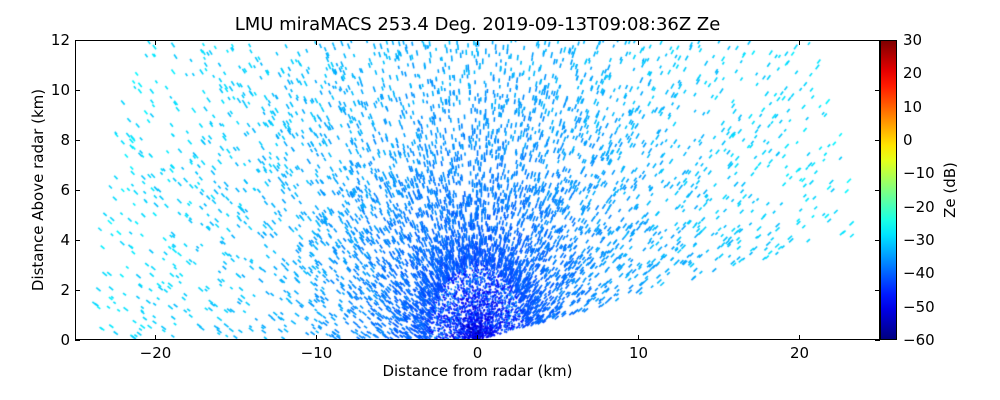  What do you see at coordinates (919, 206) in the screenshot?
I see `colorbar-tick-label: −20` at bounding box center [919, 206].